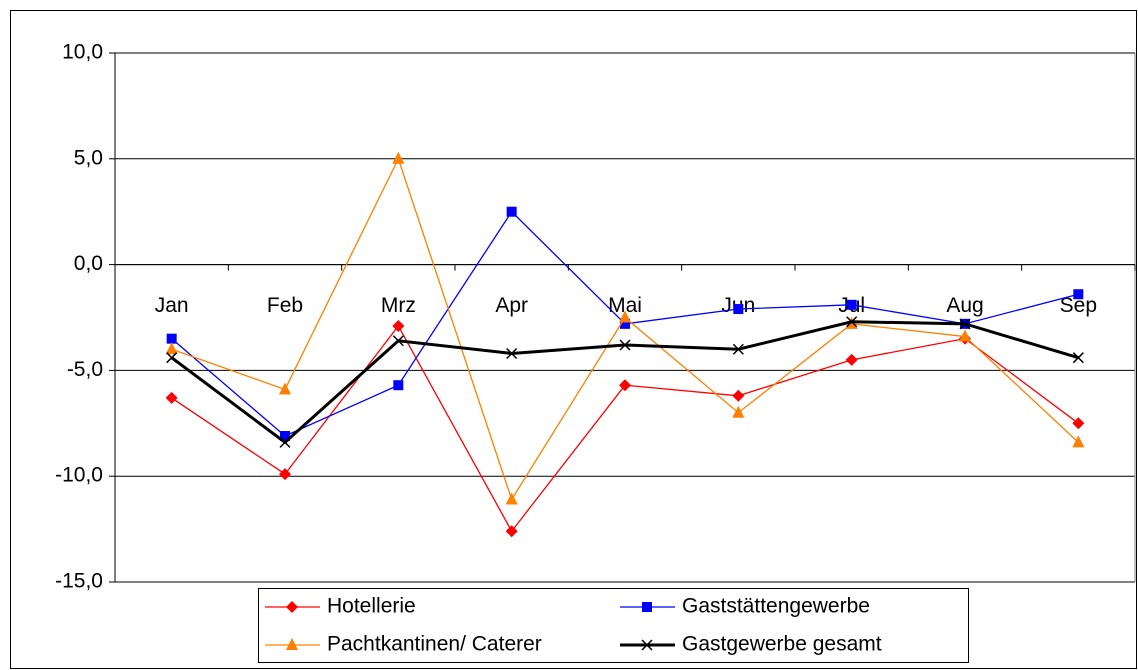  I want to click on y-tick-label: -10,0, so click(79, 475).